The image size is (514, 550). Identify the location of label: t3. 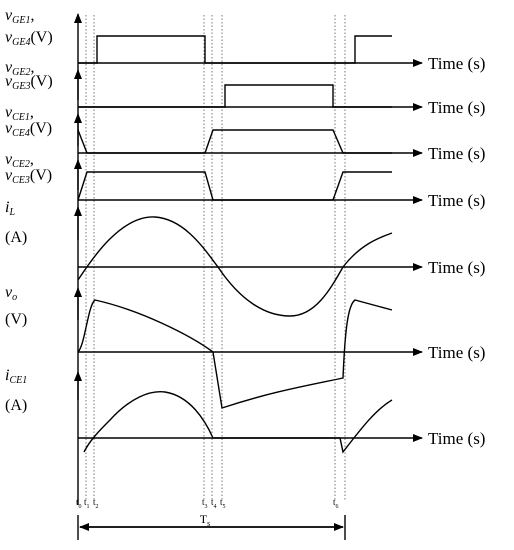
(205, 503).